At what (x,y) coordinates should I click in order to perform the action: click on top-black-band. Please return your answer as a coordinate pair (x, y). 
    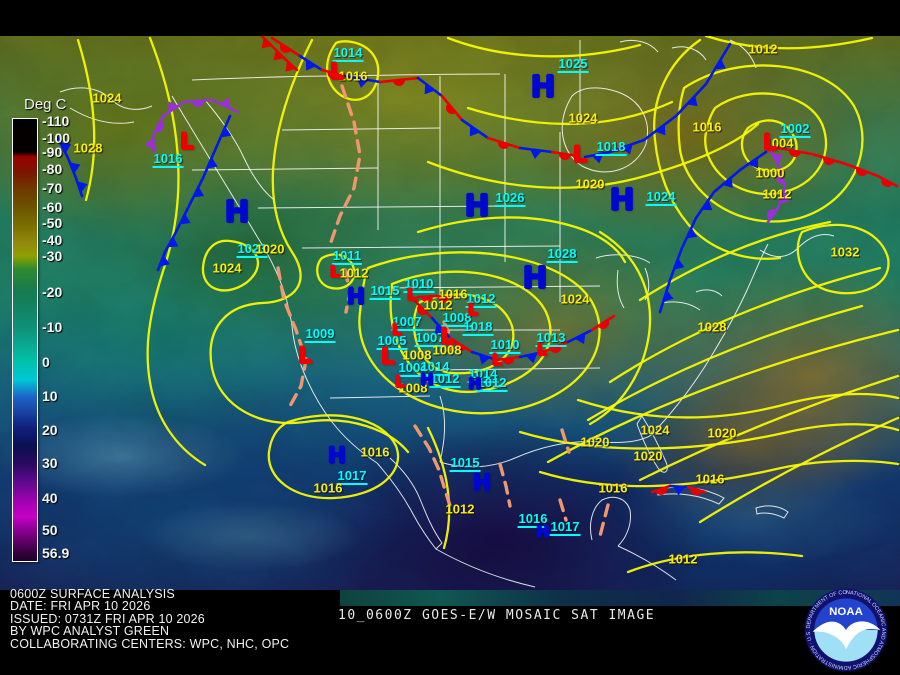
    Looking at the image, I should click on (450, 18).